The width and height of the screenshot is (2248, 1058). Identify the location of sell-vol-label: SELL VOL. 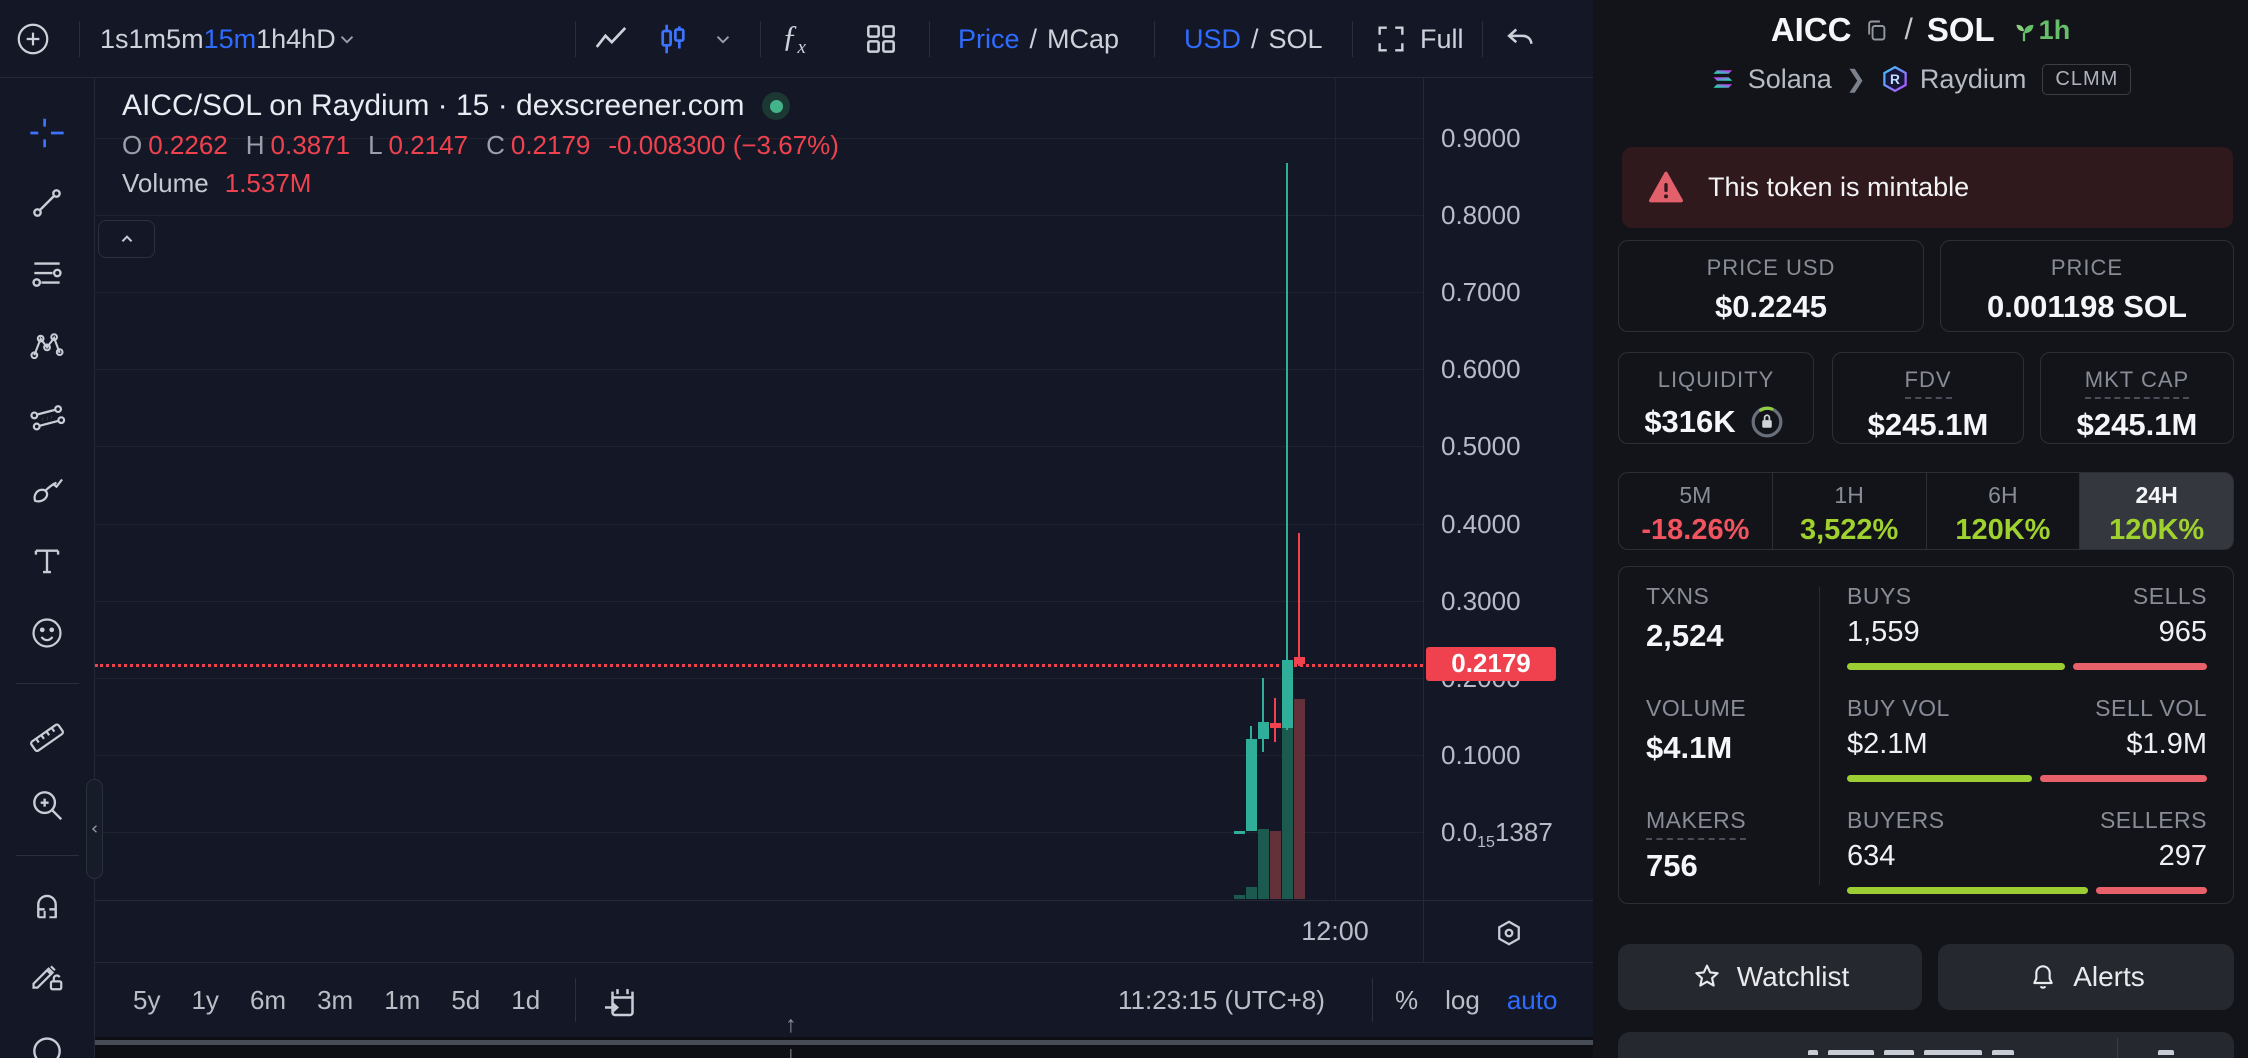
(2151, 708).